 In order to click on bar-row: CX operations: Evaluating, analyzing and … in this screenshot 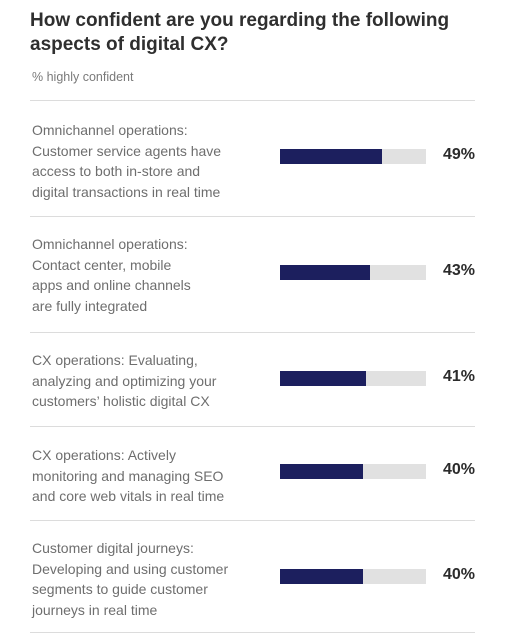, I will do `click(252, 380)`.